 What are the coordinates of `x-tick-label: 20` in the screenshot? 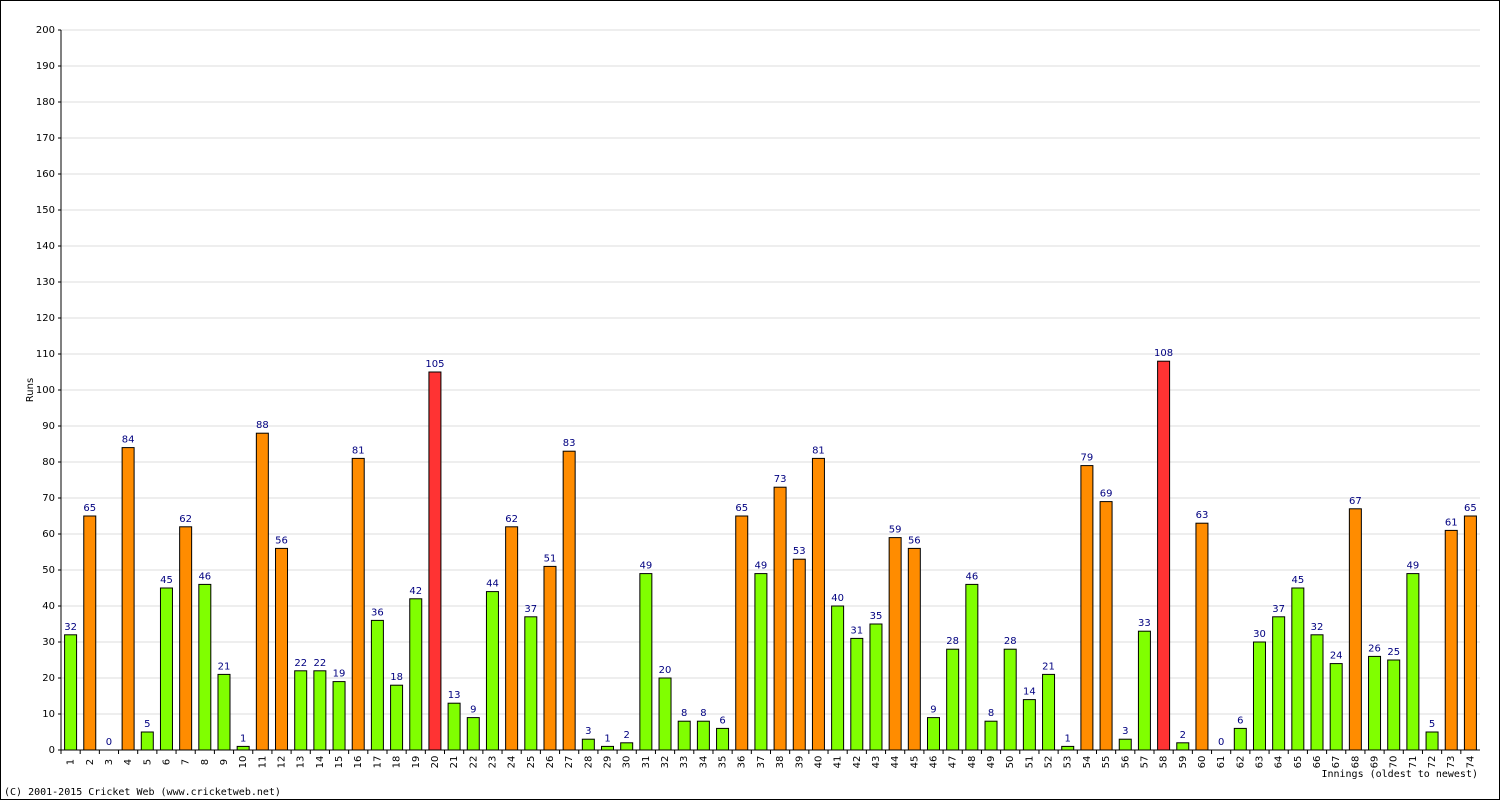 It's located at (435, 762).